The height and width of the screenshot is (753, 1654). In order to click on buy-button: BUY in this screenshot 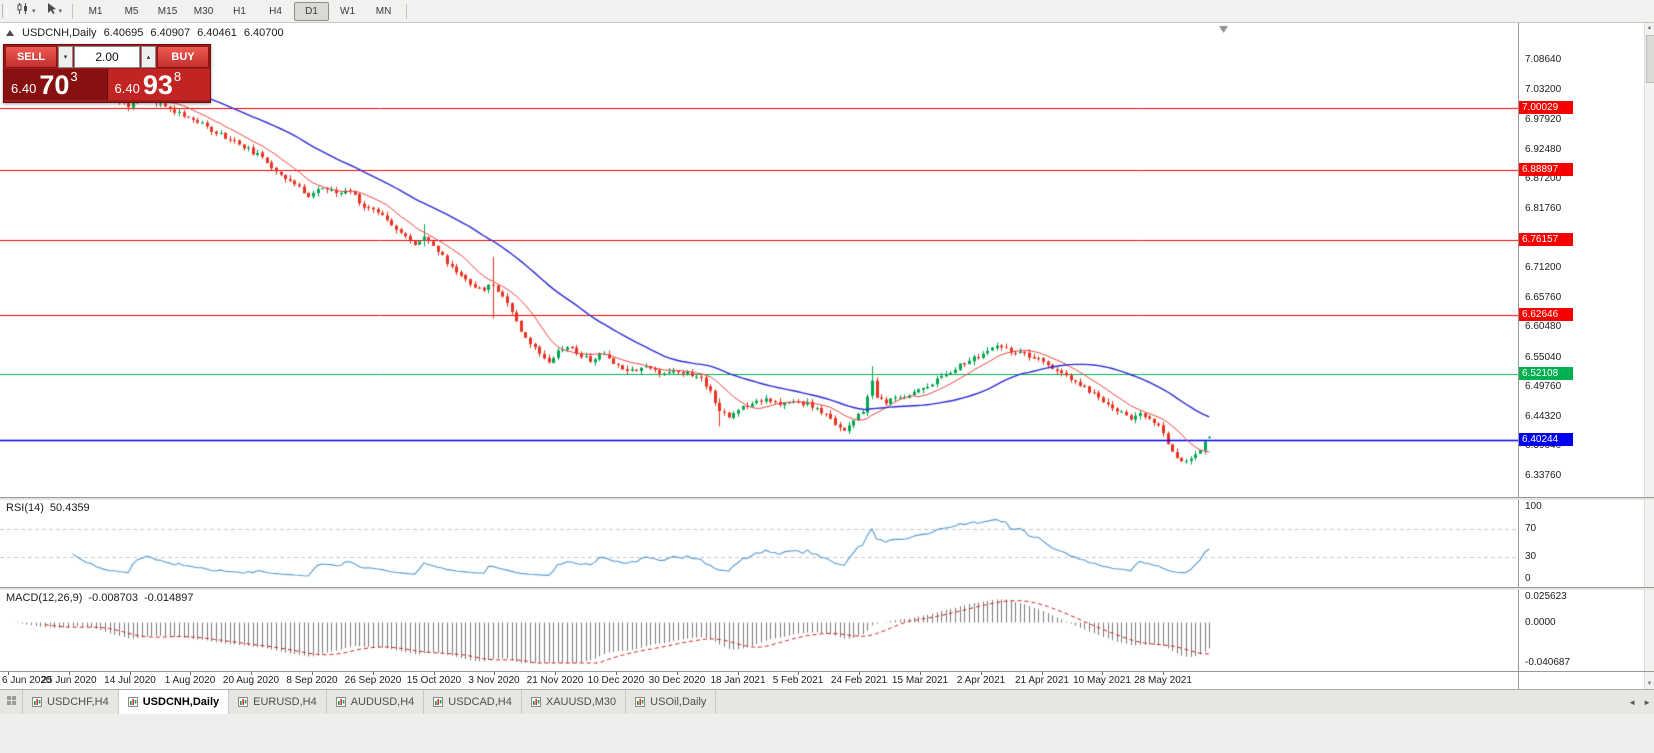, I will do `click(183, 57)`.